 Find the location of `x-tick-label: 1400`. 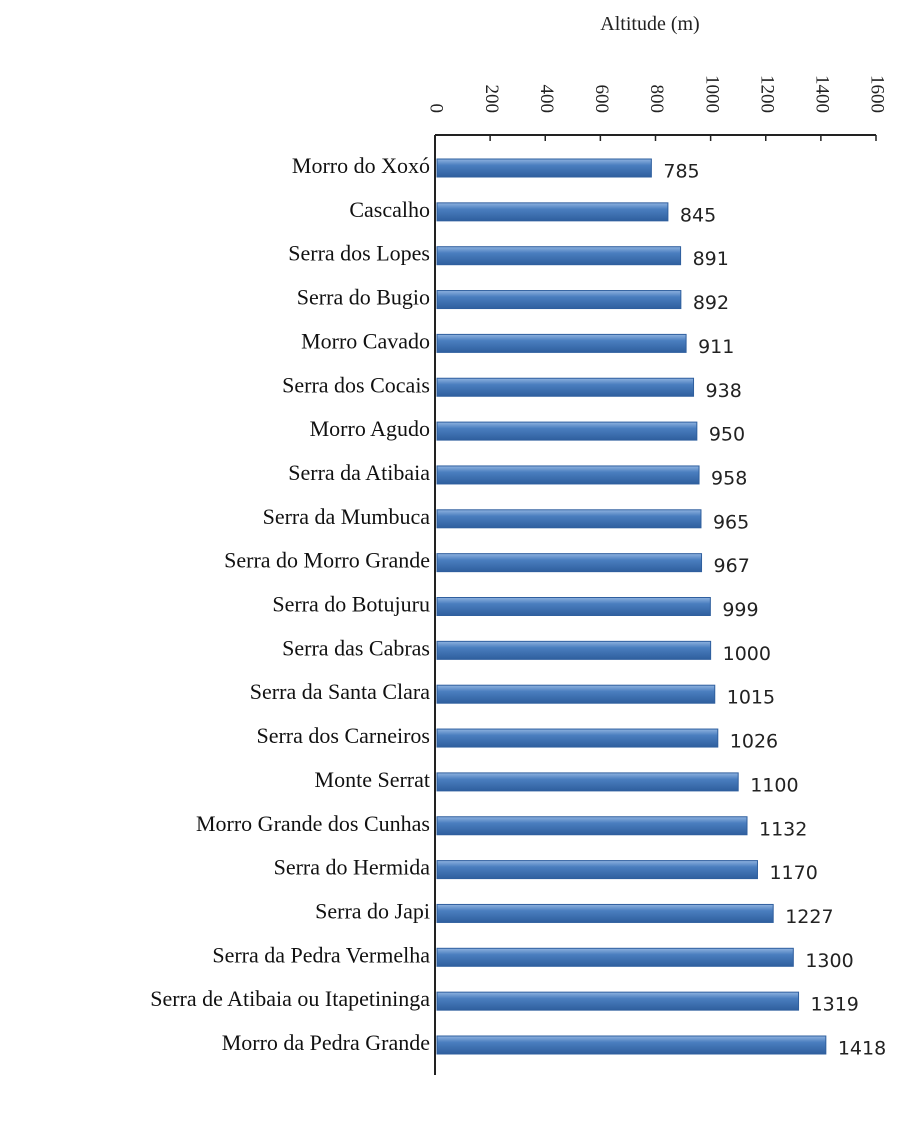

x-tick-label: 1400 is located at coordinates (822, 94).